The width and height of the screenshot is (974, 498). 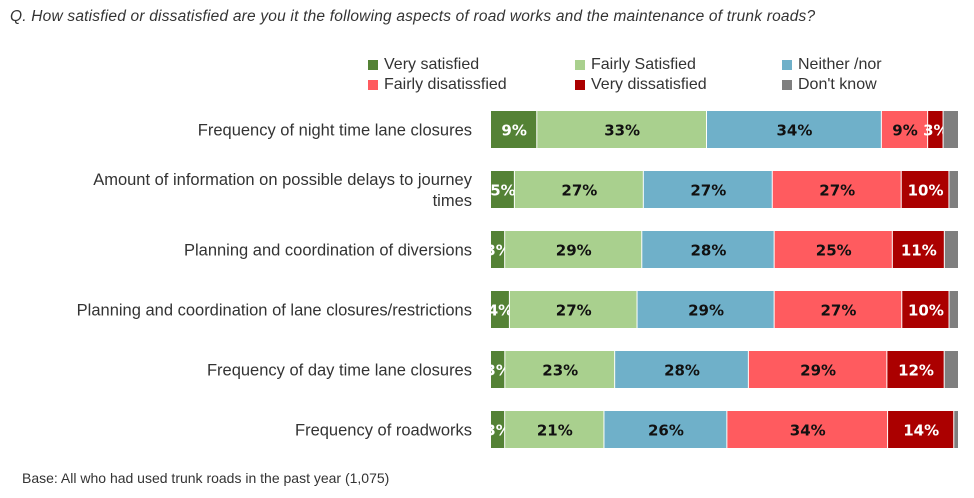 I want to click on legend-label: Fairly Satisfied, so click(x=643, y=64).